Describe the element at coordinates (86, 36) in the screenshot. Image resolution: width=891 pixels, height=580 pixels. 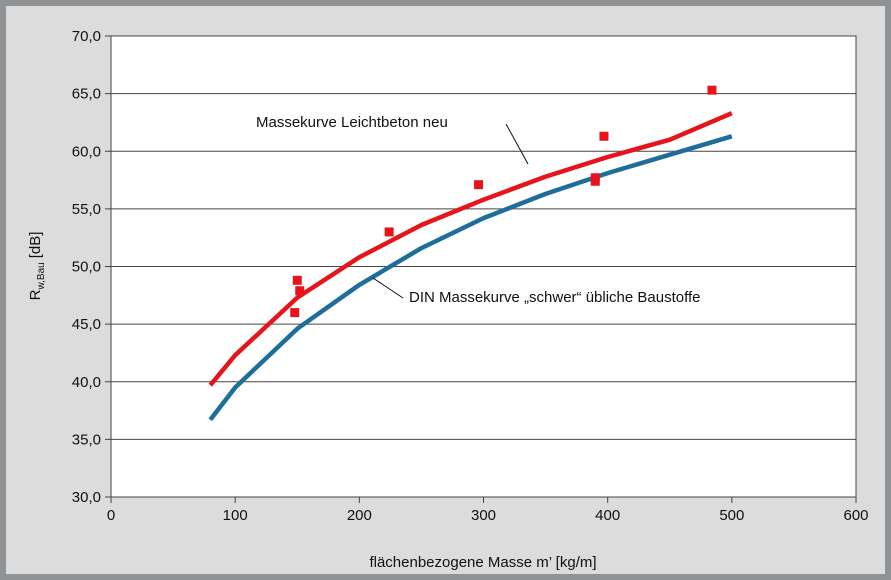
I see `y-tick-label: 70,0` at that location.